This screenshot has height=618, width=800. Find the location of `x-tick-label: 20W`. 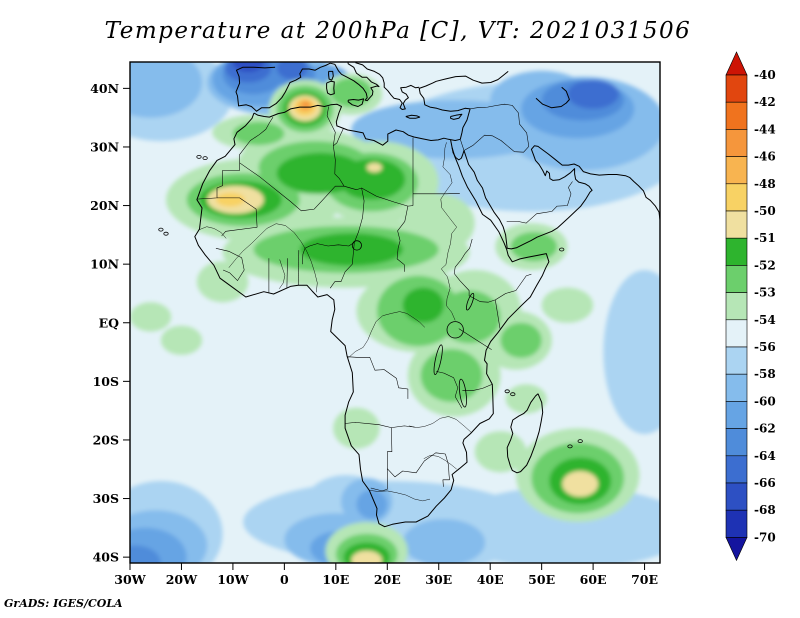

x-tick-label: 20W is located at coordinates (182, 579).